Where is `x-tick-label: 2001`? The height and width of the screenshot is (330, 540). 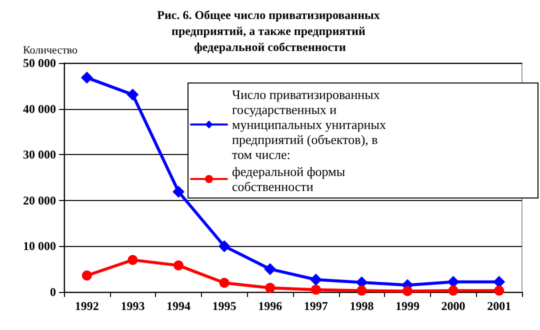
x-tick-label: 2001 is located at coordinates (499, 306).